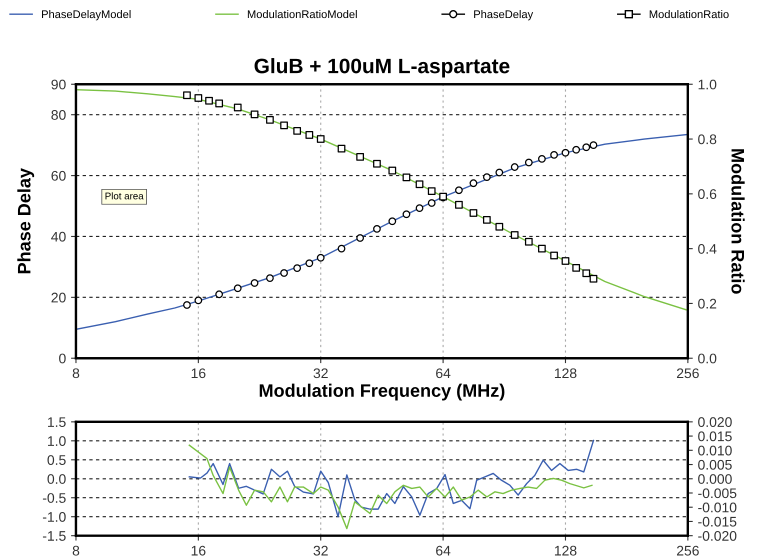 The image size is (762, 558). What do you see at coordinates (54, 536) in the screenshot?
I see `y-tick-label: -1.5` at bounding box center [54, 536].